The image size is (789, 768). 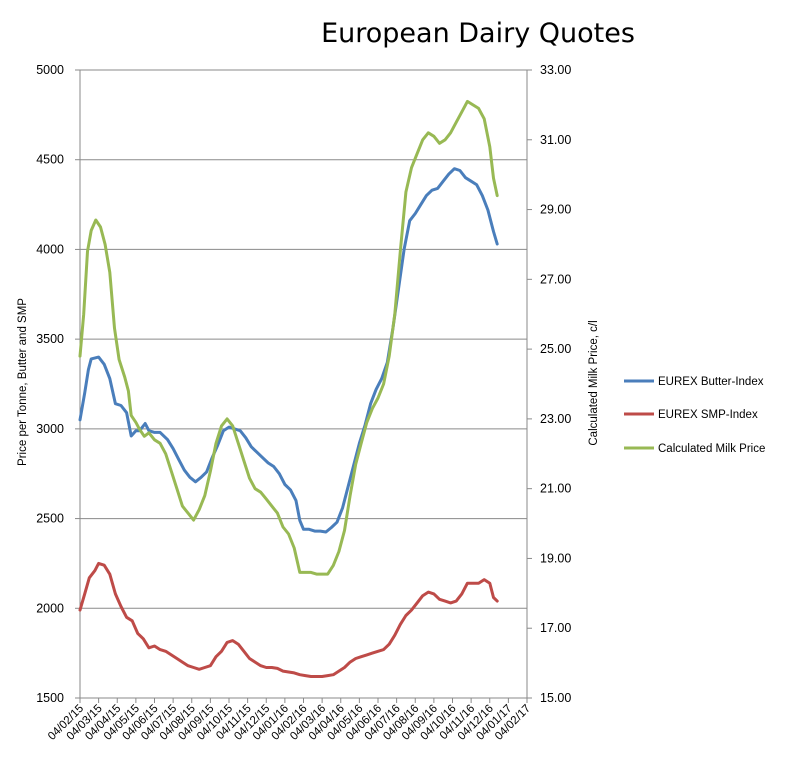 What do you see at coordinates (50, 698) in the screenshot?
I see `left-tick-label-1500: 1500` at bounding box center [50, 698].